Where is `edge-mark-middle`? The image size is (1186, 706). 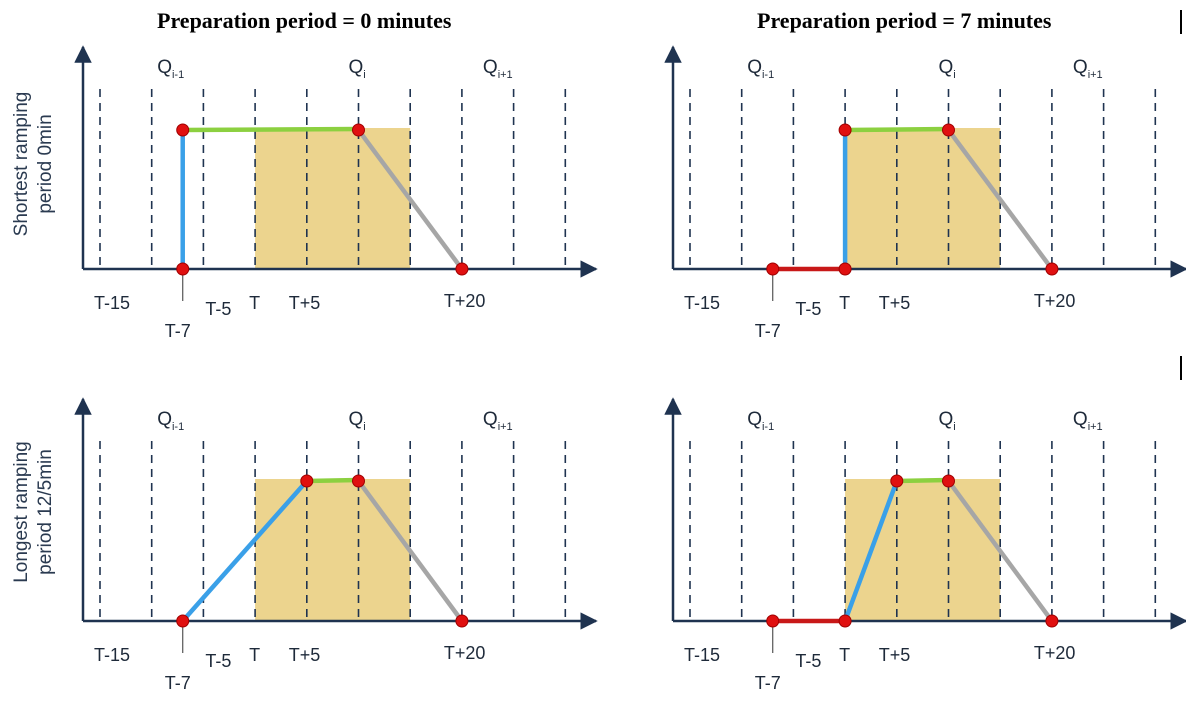 edge-mark-middle is located at coordinates (1181, 368).